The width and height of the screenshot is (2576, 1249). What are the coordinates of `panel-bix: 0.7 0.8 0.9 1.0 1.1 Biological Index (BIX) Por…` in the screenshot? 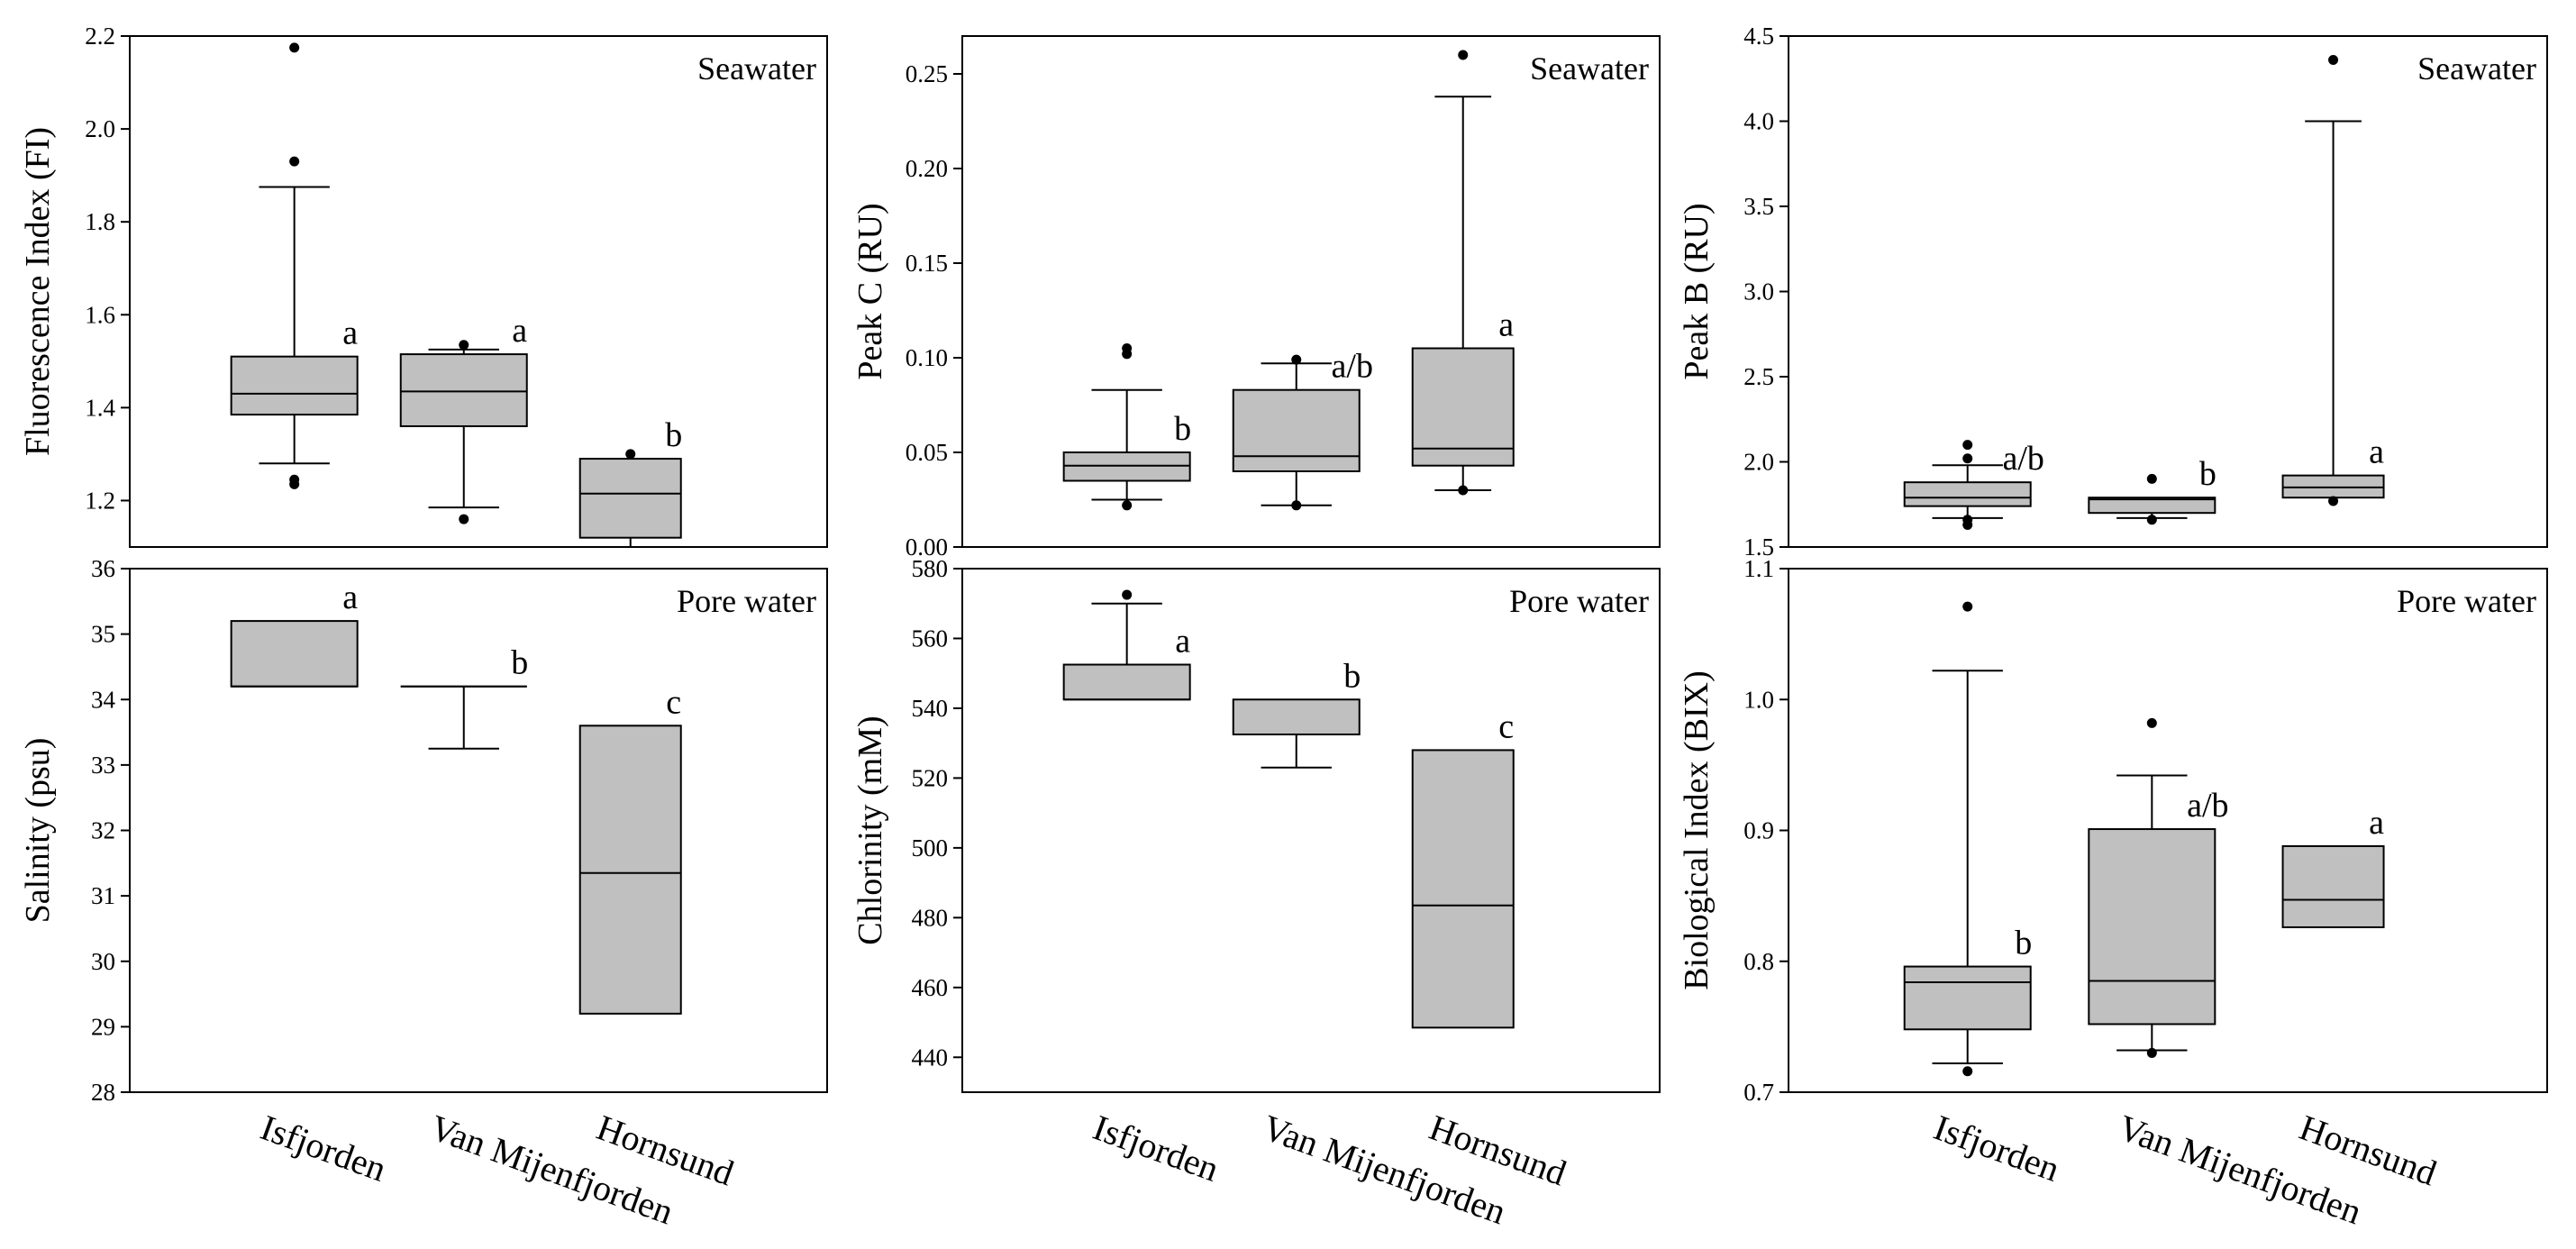 It's located at (2113, 830).